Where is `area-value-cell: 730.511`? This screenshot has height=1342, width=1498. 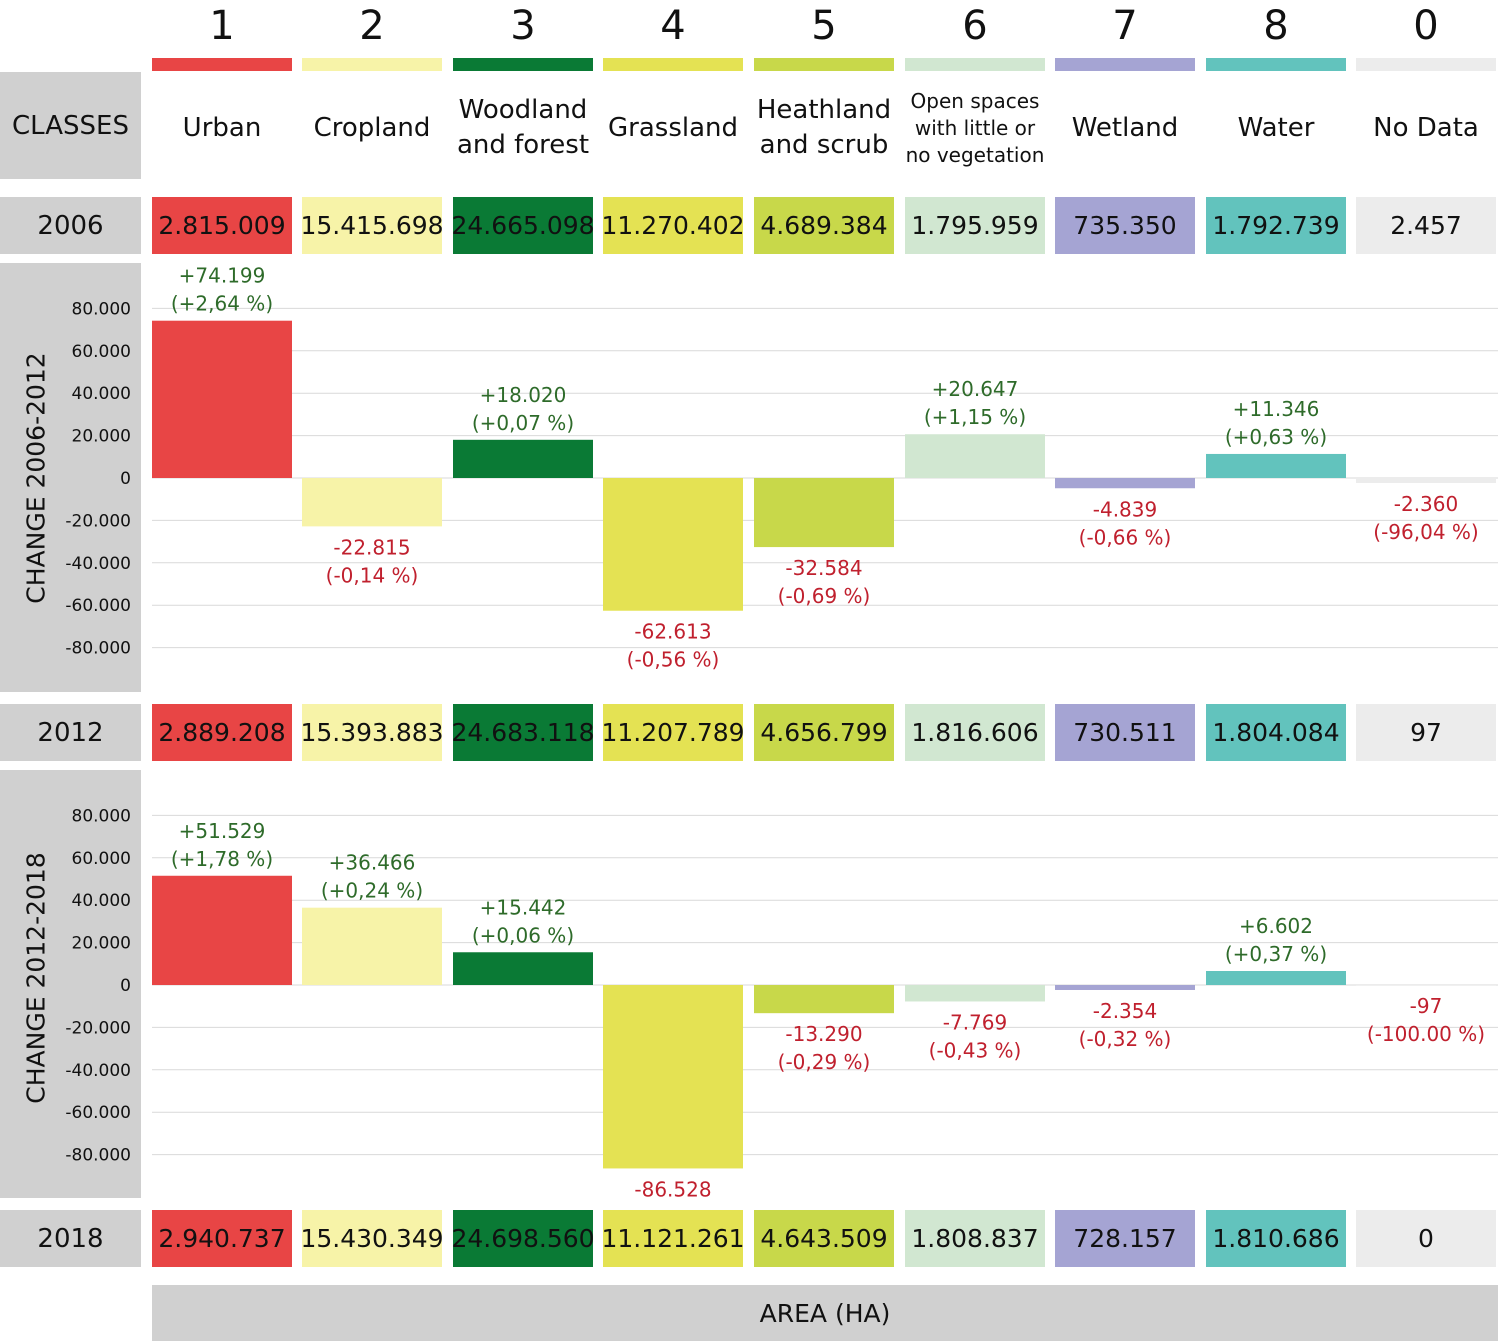
area-value-cell: 730.511 is located at coordinates (1125, 732).